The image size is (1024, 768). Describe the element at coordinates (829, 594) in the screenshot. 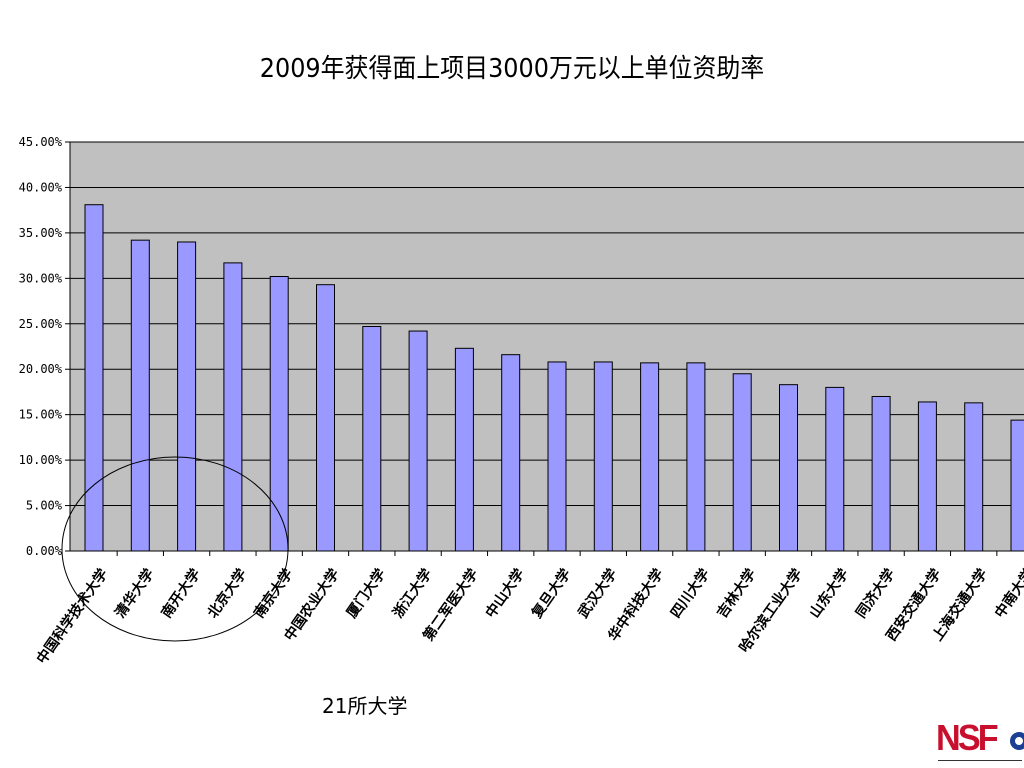

I see `x-tick-label: 山东大学` at that location.